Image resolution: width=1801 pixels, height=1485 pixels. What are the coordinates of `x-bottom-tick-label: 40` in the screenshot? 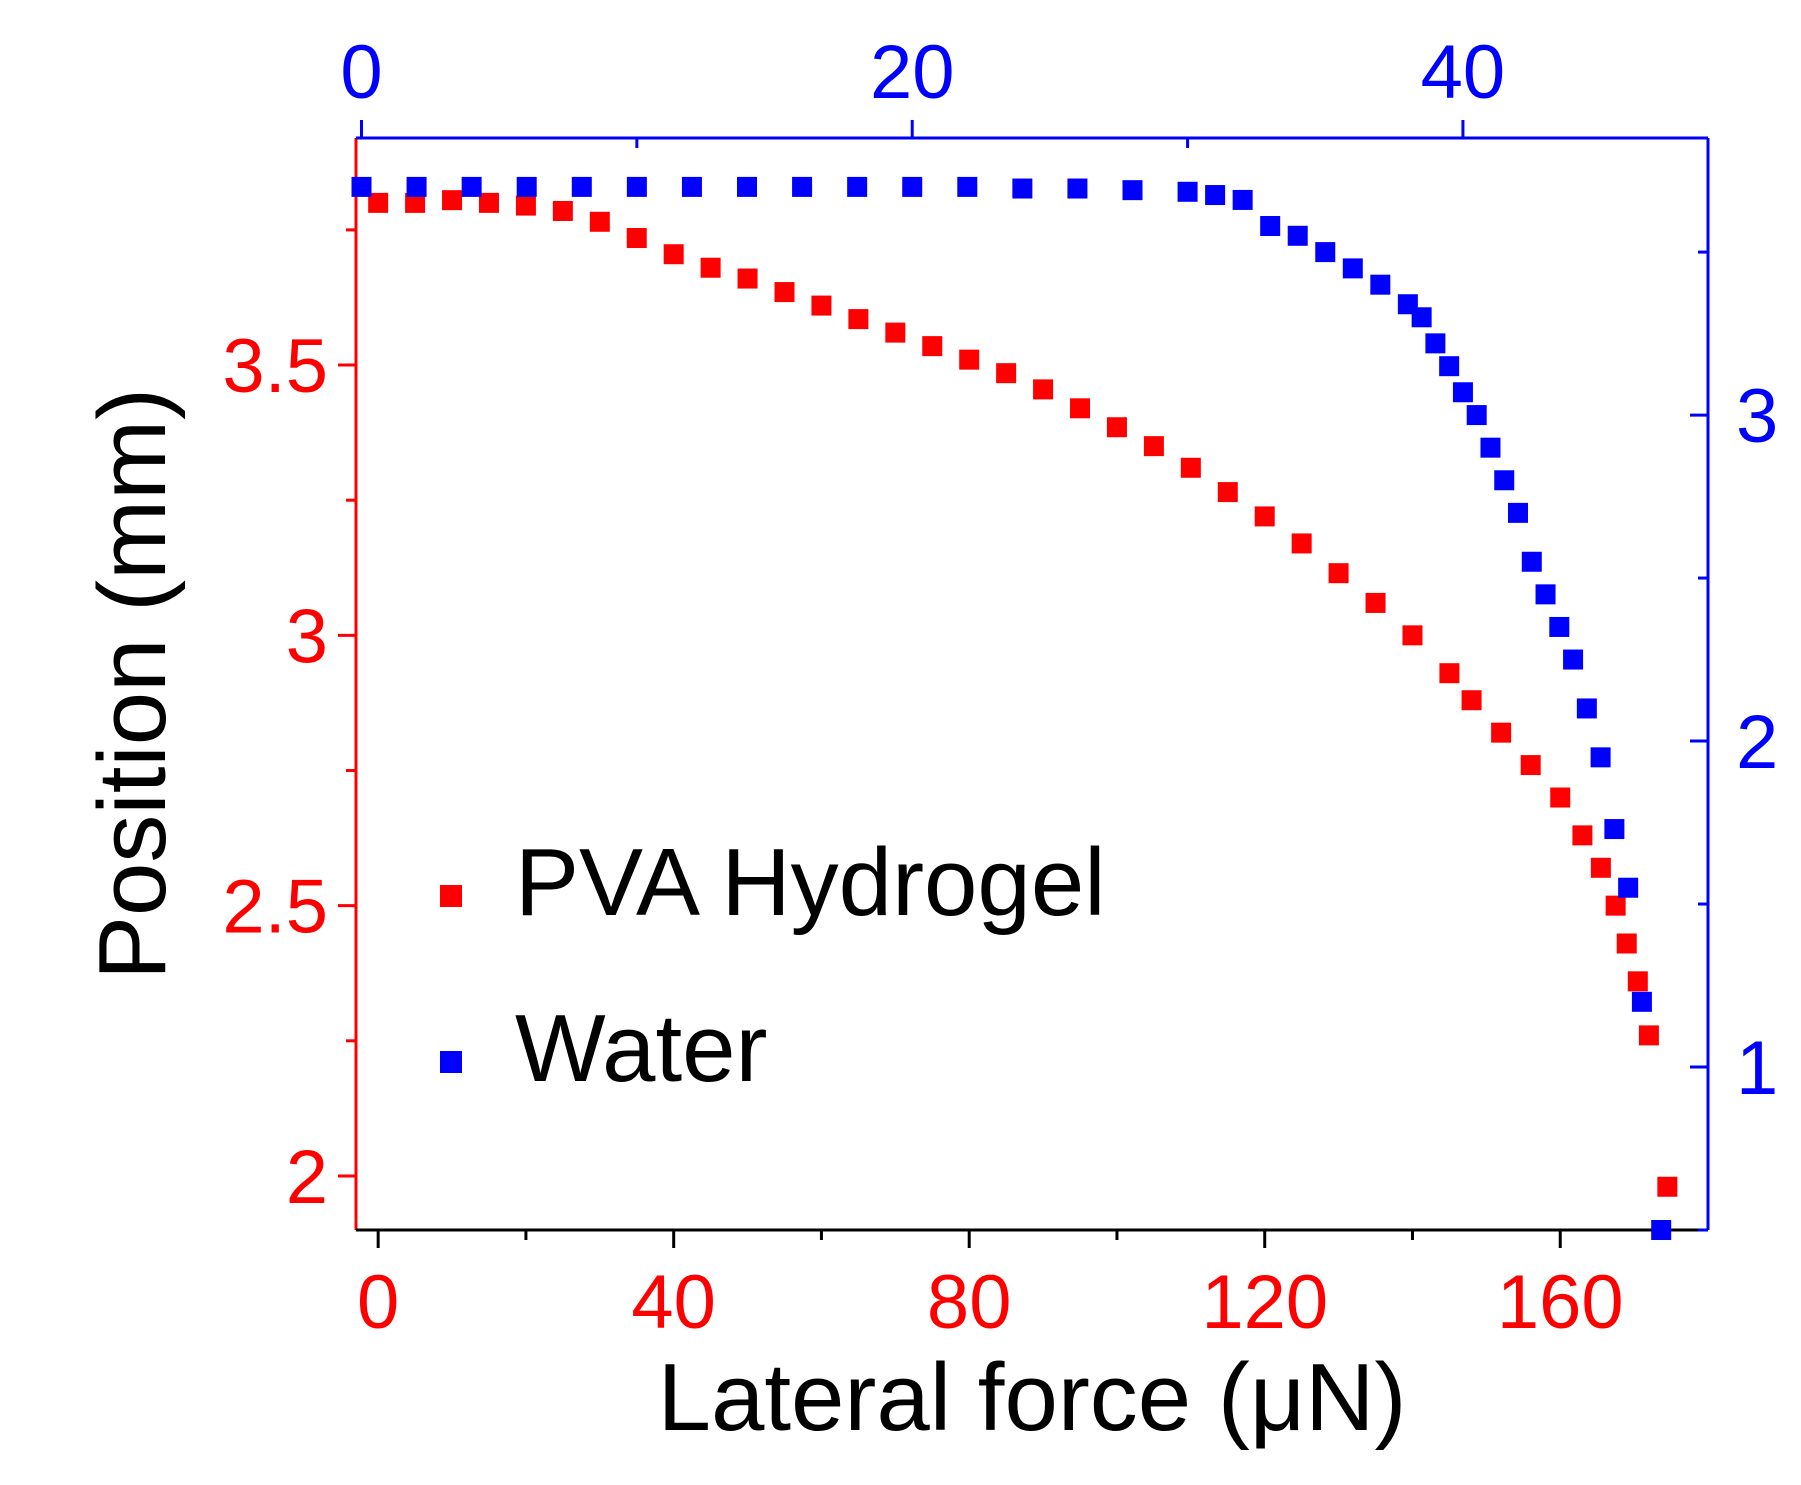 It's located at (673, 1302).